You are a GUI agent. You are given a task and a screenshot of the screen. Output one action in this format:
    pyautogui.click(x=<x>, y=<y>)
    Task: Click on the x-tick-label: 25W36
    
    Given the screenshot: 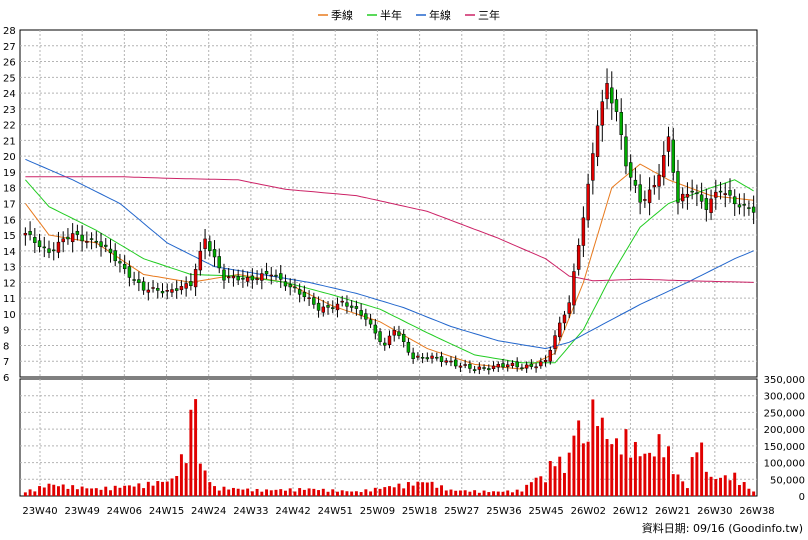 What is the action you would take?
    pyautogui.click(x=503, y=511)
    